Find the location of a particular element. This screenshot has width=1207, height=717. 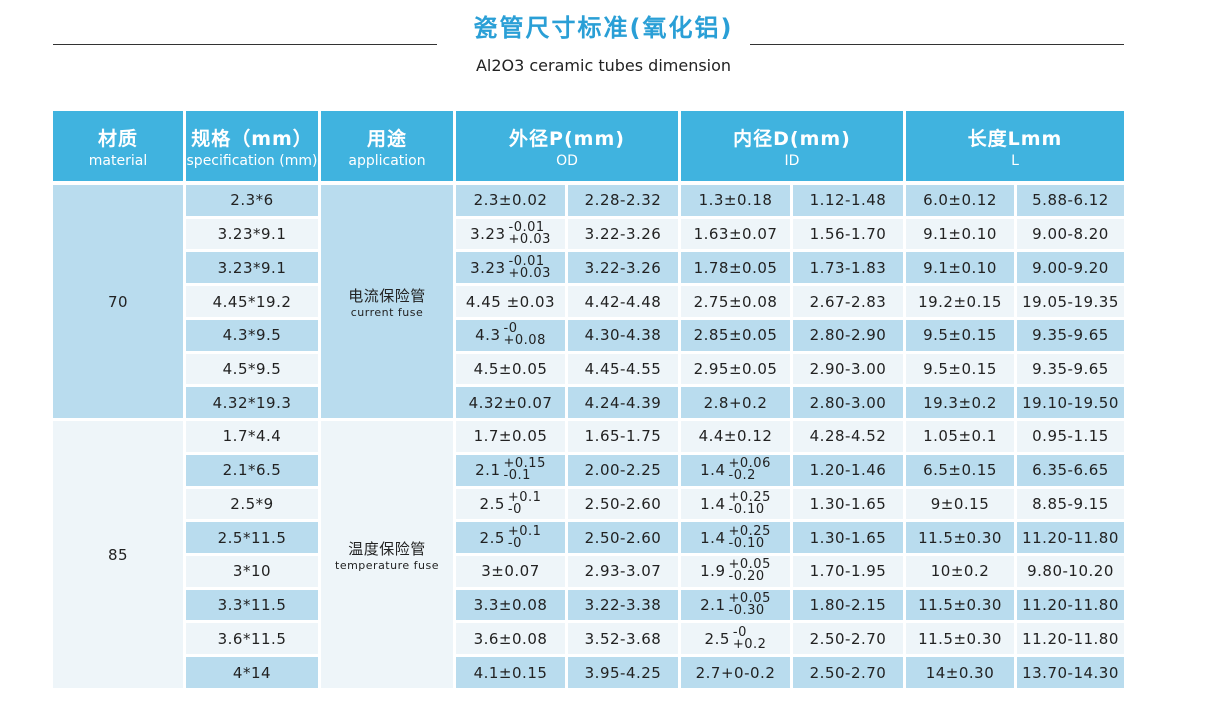

table-cell: 1.80-2.15 is located at coordinates (848, 605).